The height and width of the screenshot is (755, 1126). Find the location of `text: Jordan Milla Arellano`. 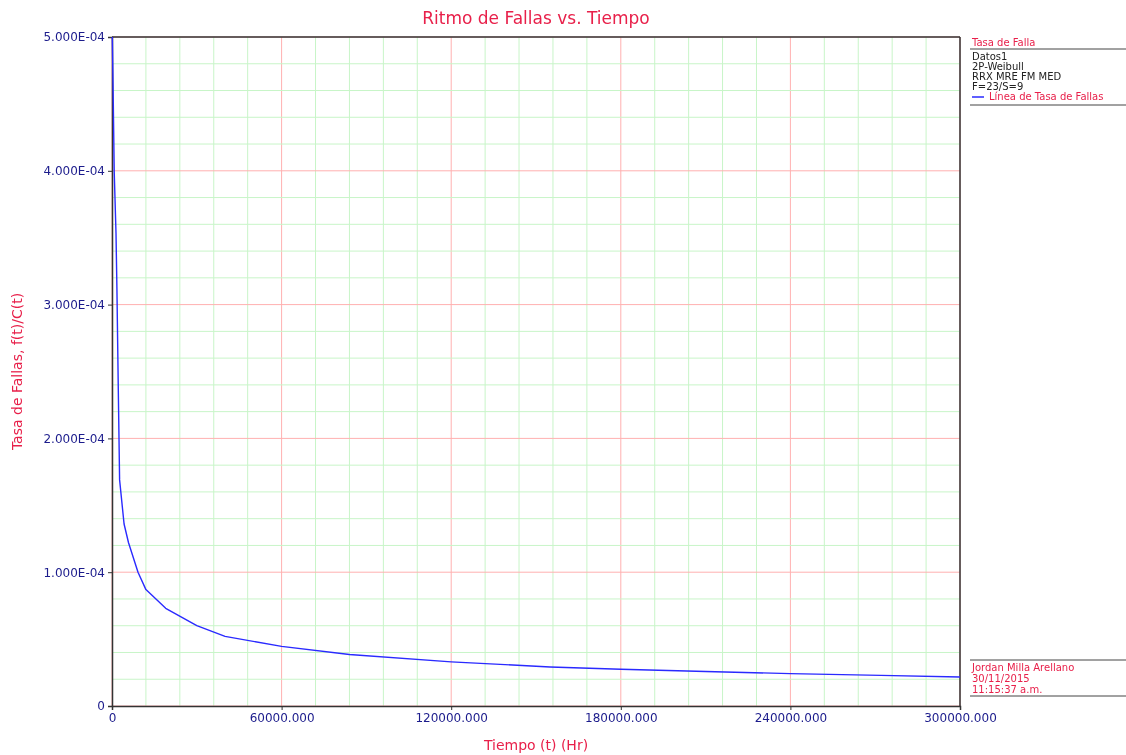

text: Jordan Milla Arellano is located at coordinates (1023, 667).